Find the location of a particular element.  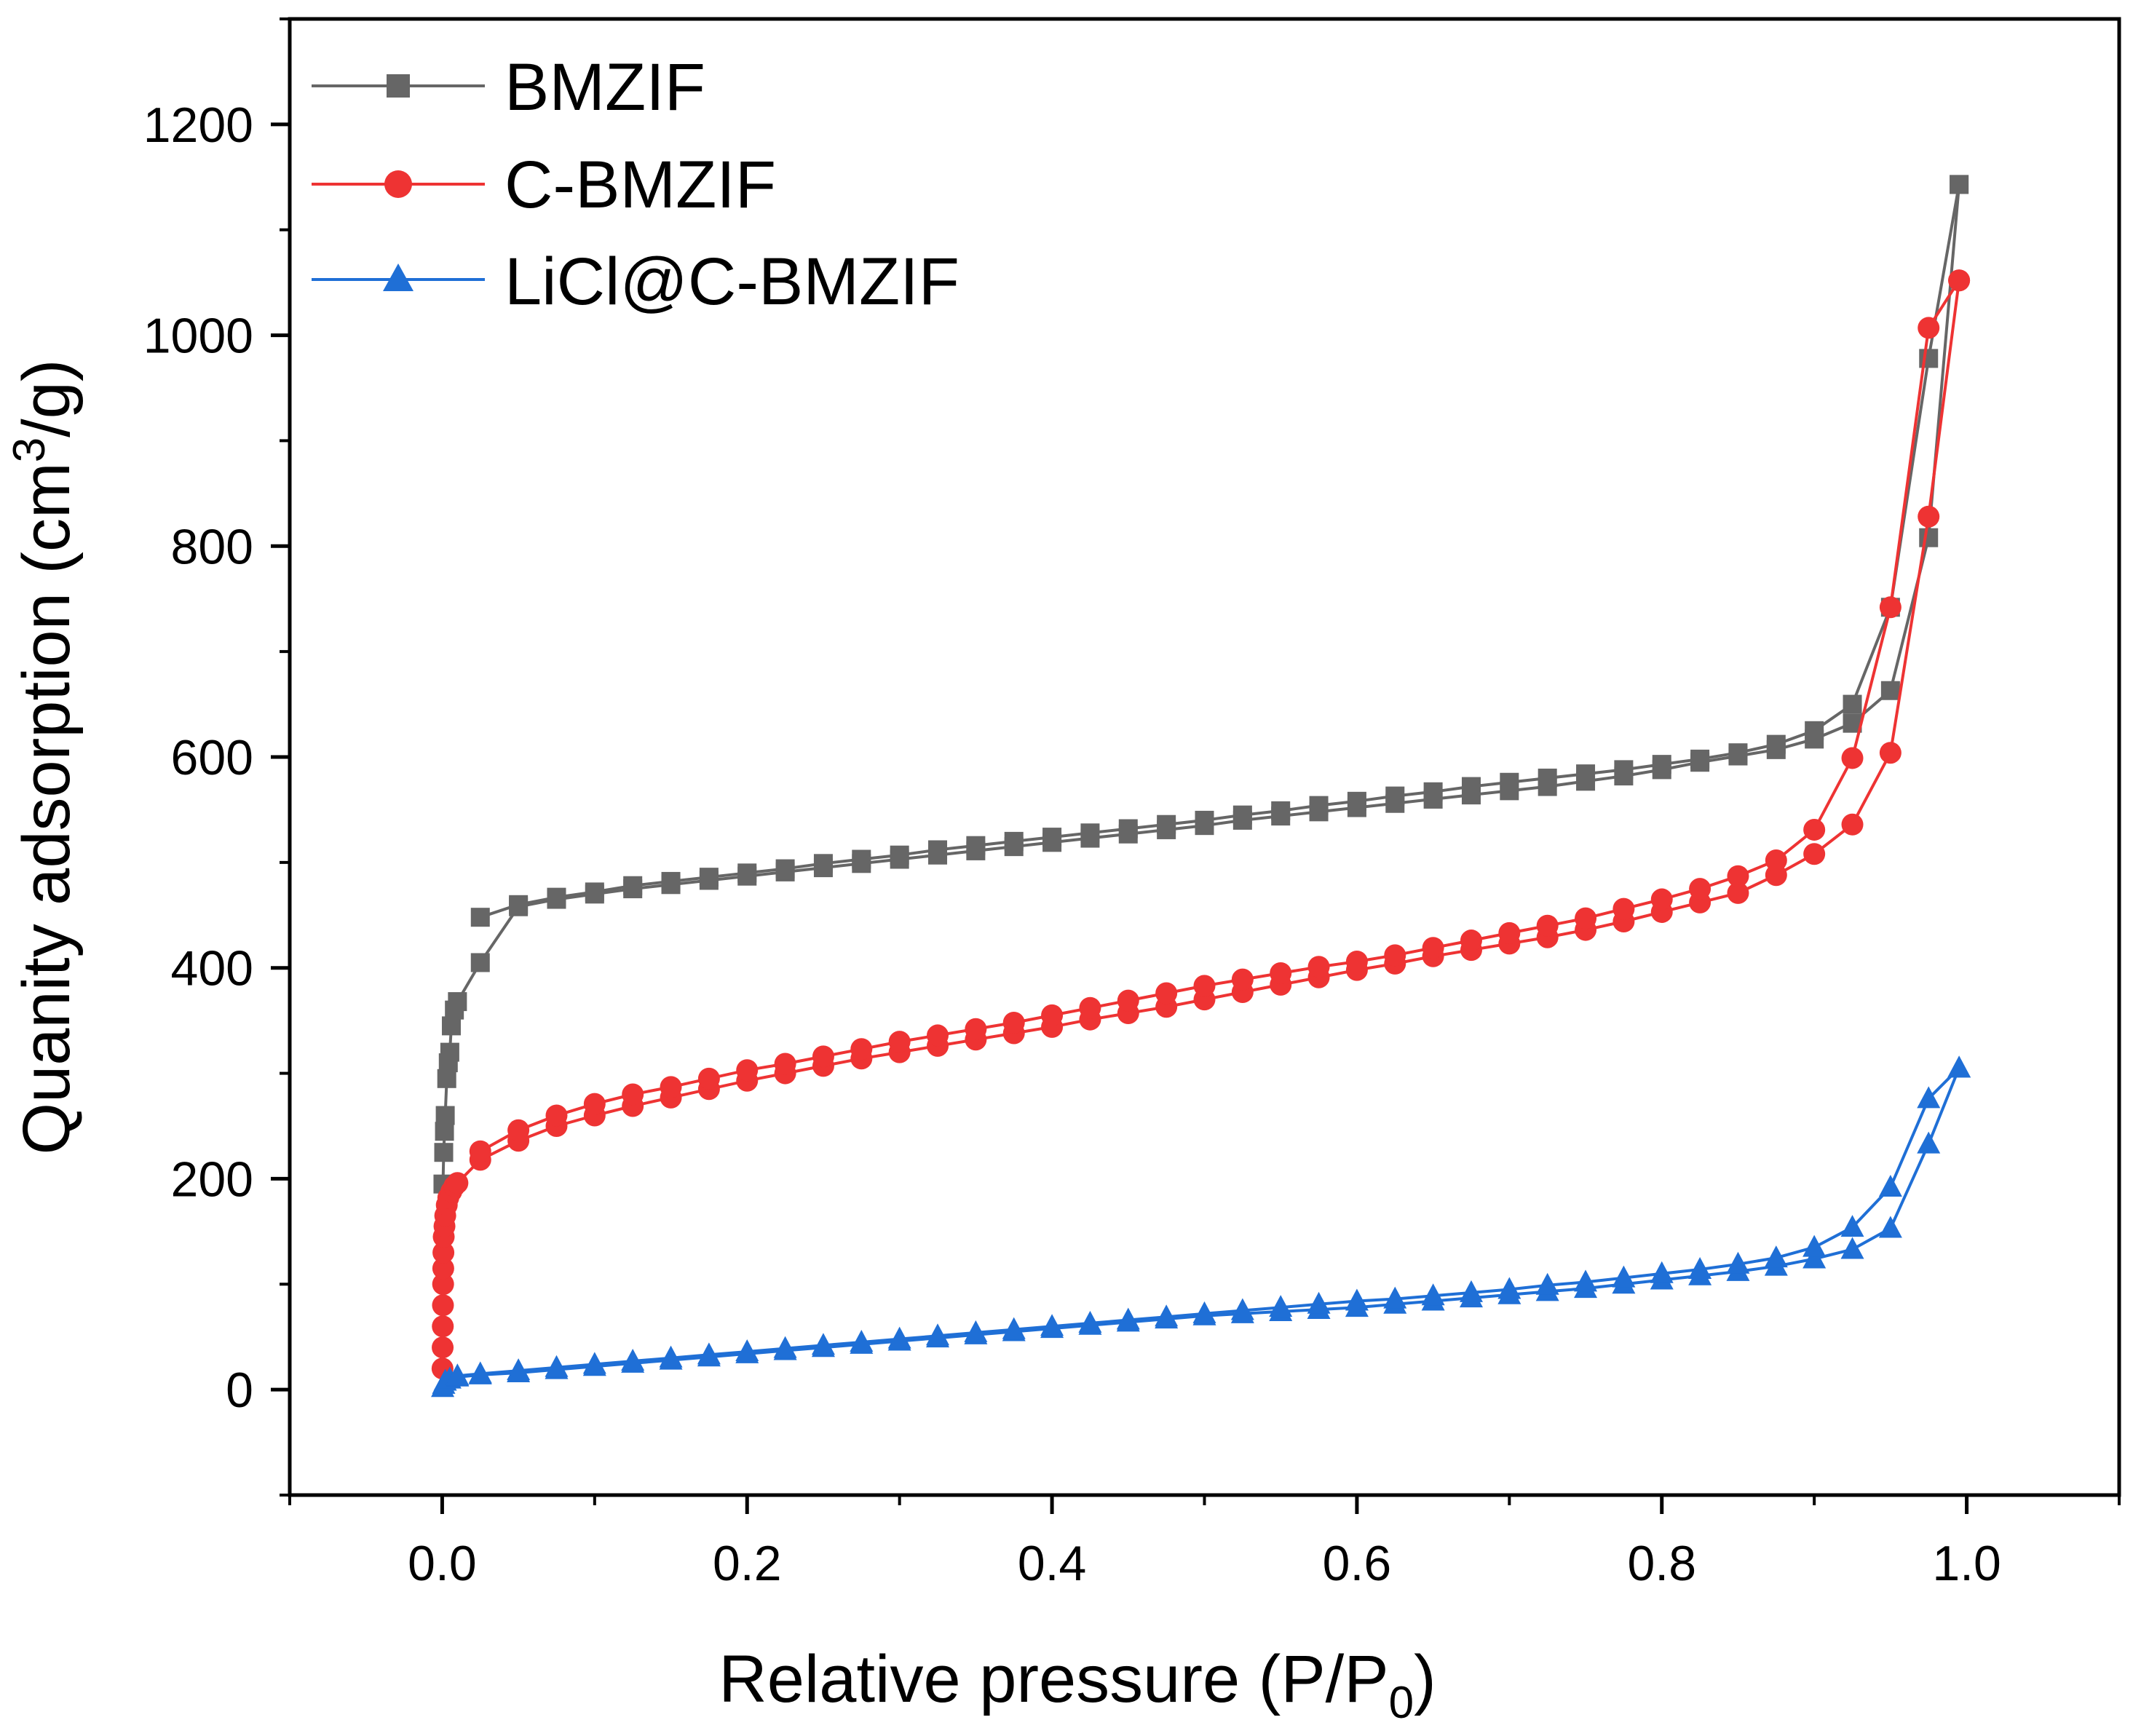

y-axis-title-end: /g) is located at coordinates (46, 398).